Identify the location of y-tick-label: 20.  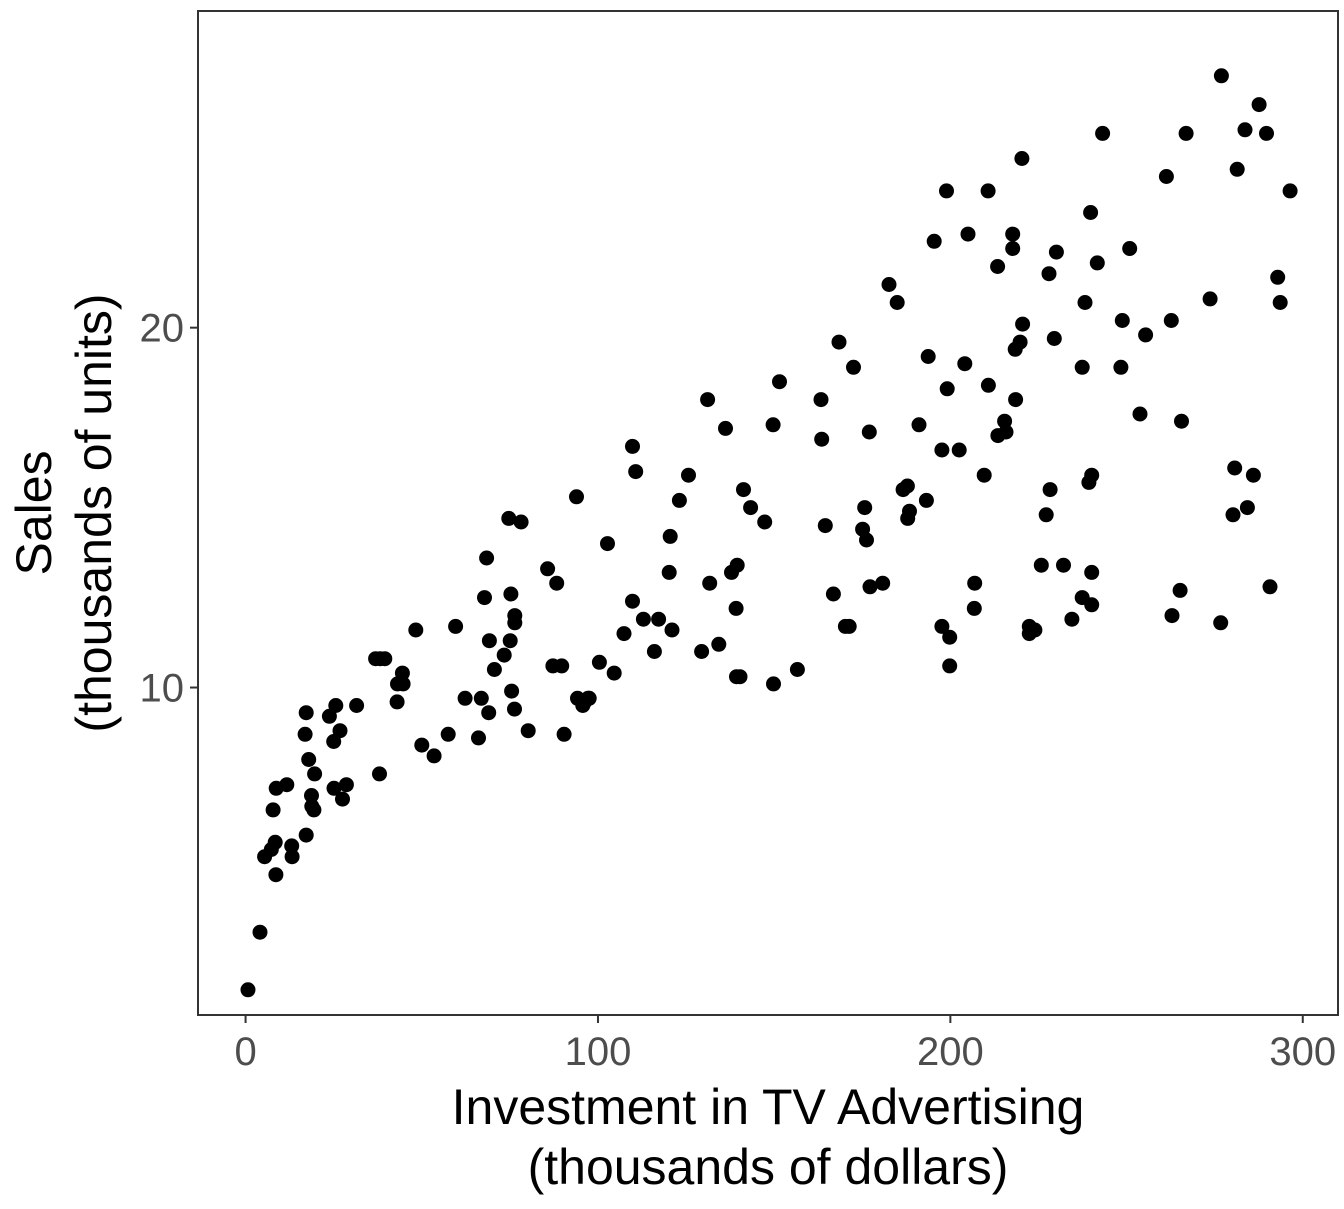
(162, 329).